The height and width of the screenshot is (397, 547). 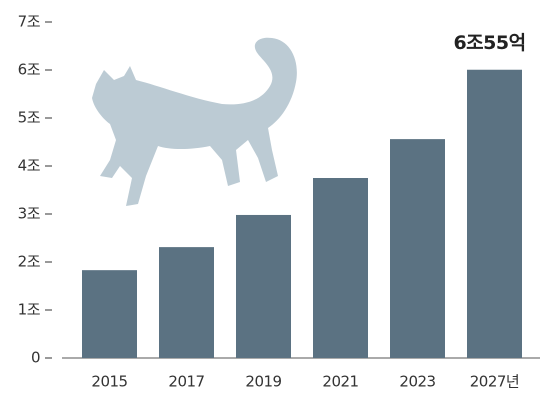 What do you see at coordinates (29, 262) in the screenshot?
I see `y-tick-label: 2조` at bounding box center [29, 262].